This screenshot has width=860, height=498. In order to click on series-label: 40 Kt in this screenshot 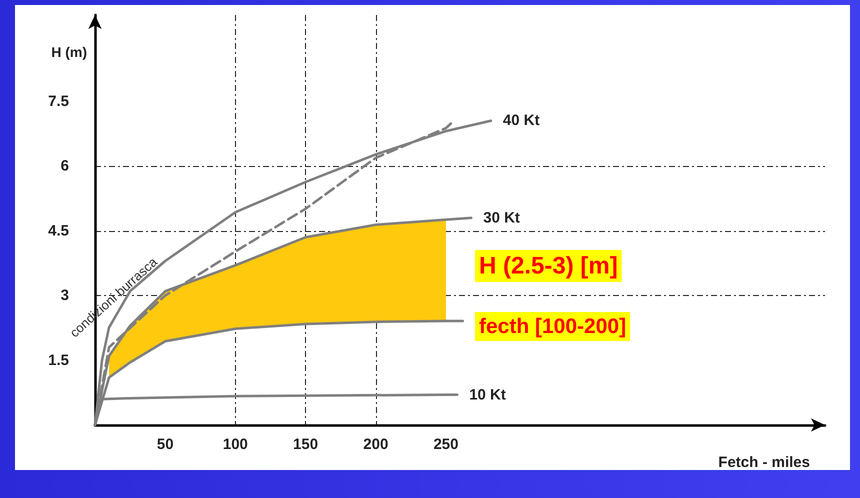, I will do `click(521, 121)`.